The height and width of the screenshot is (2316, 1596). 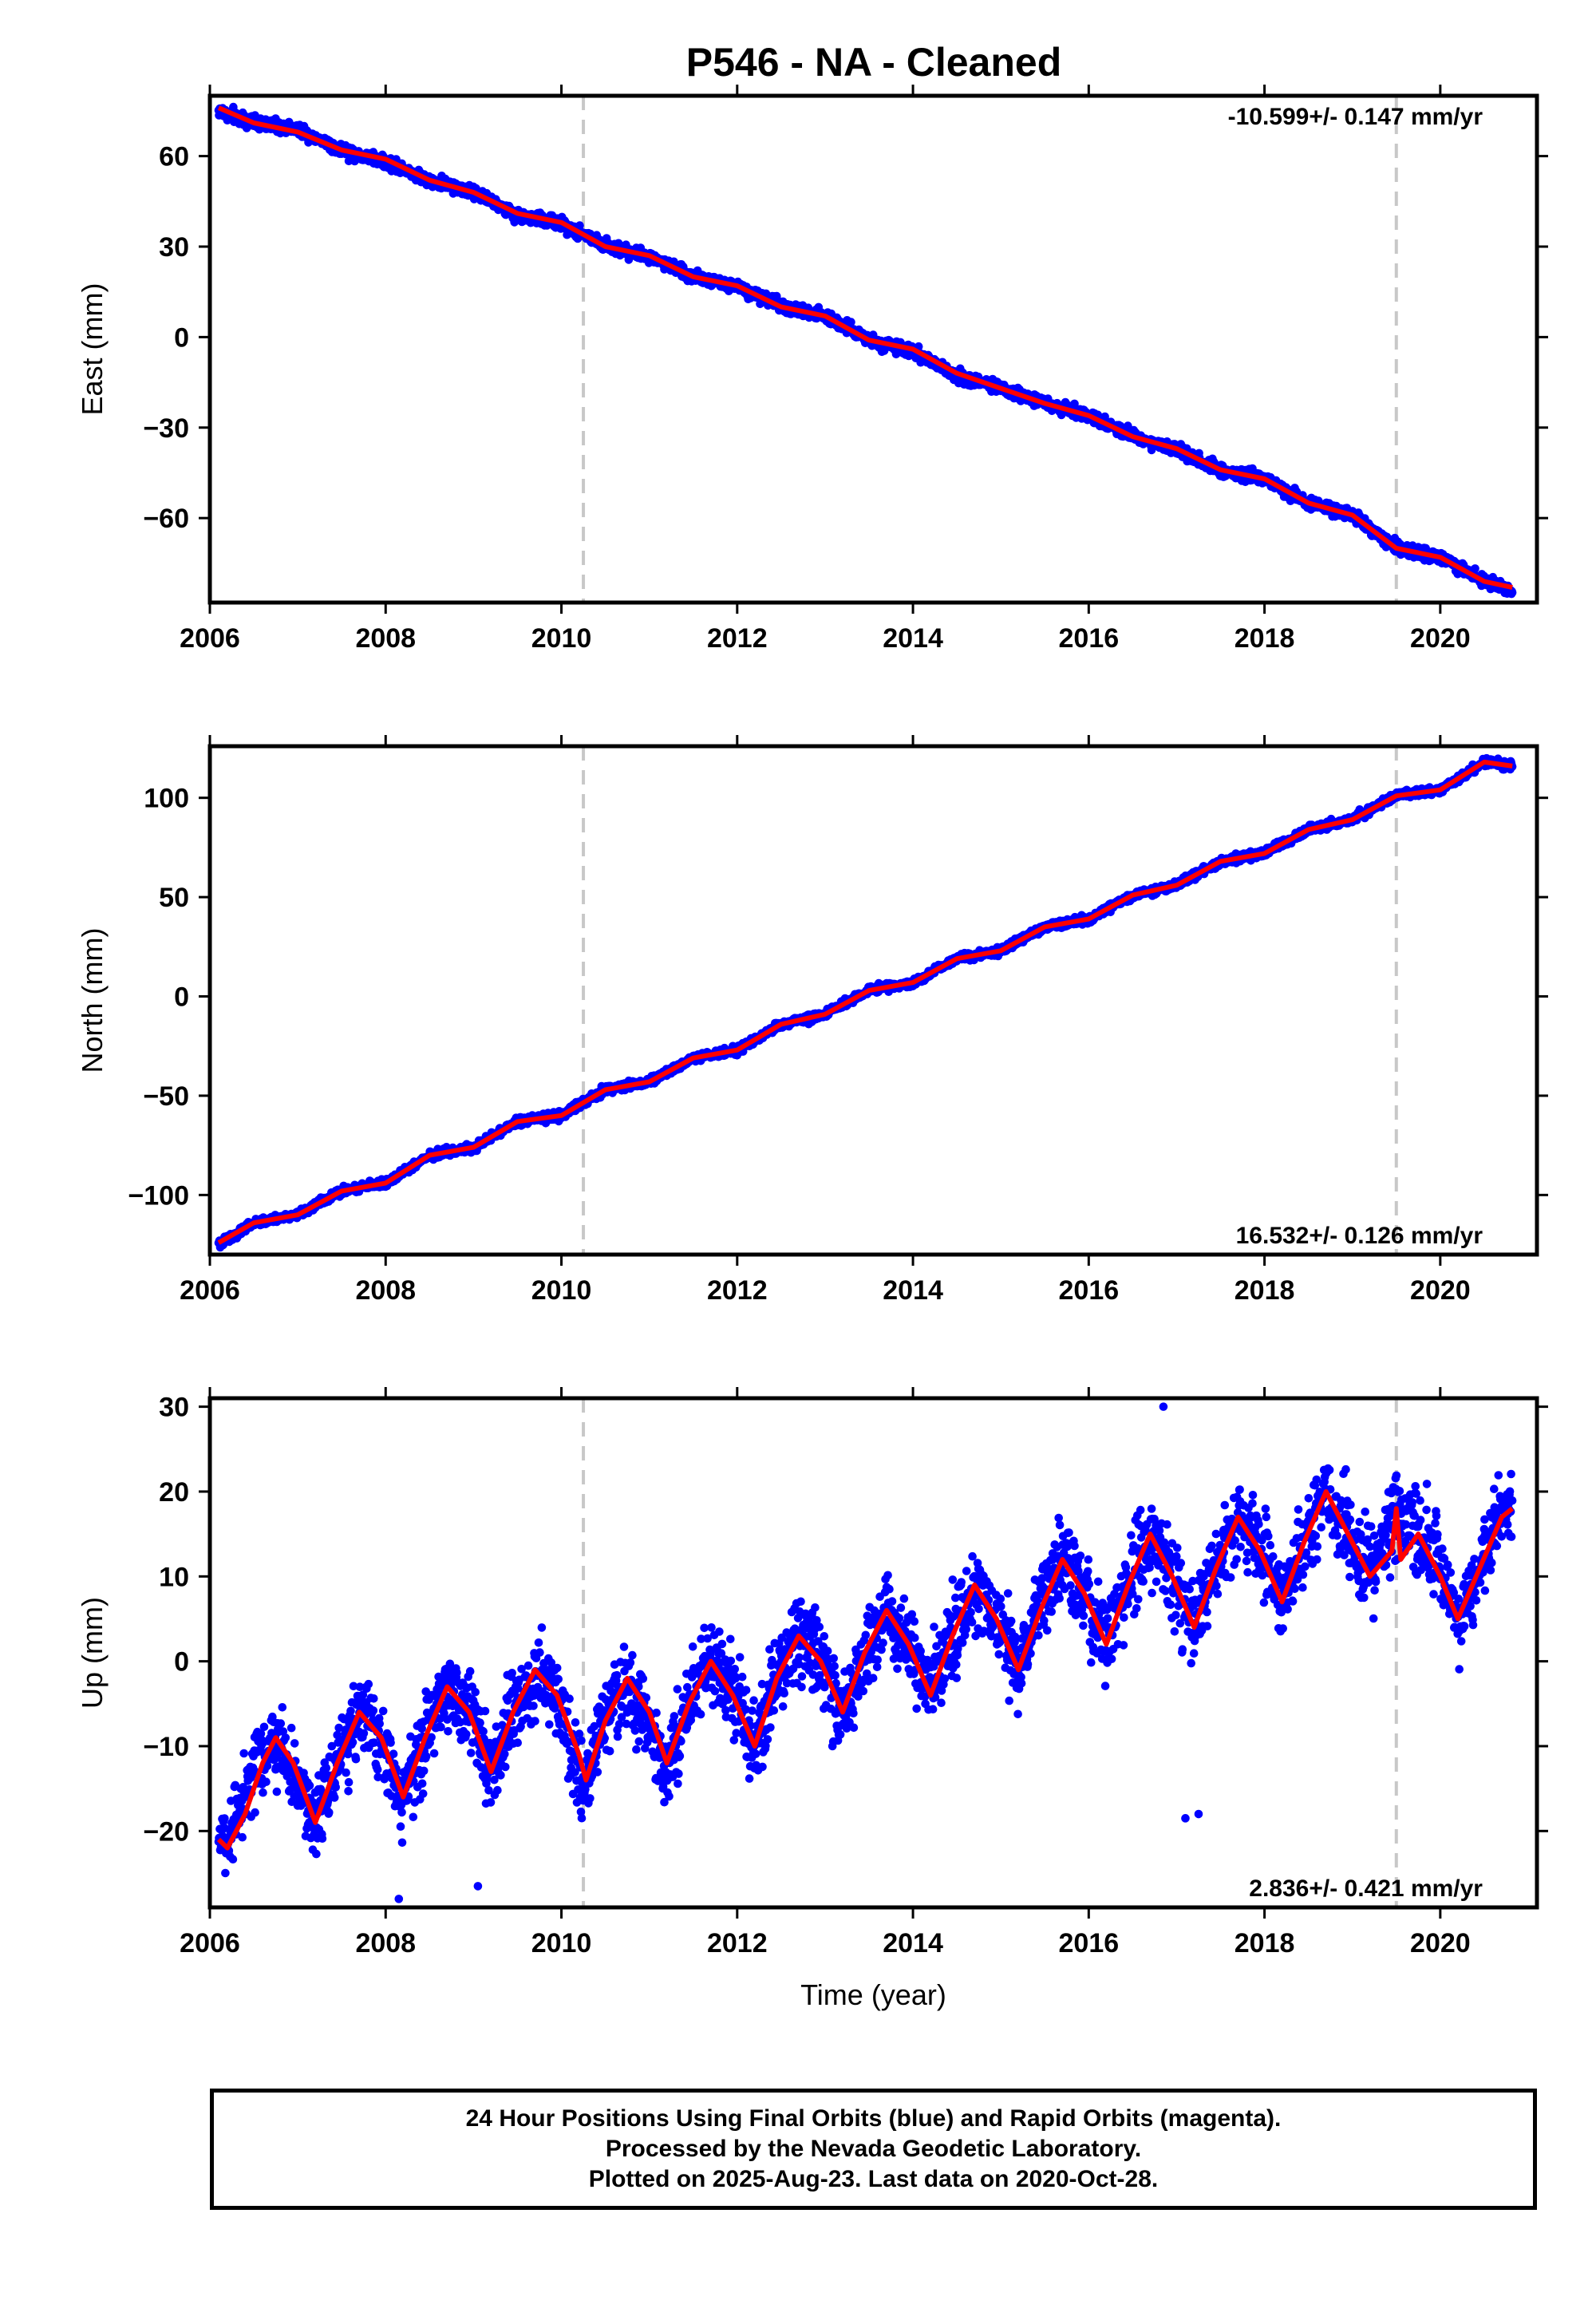 What do you see at coordinates (166, 428) in the screenshot?
I see `y-tick-label: −30` at bounding box center [166, 428].